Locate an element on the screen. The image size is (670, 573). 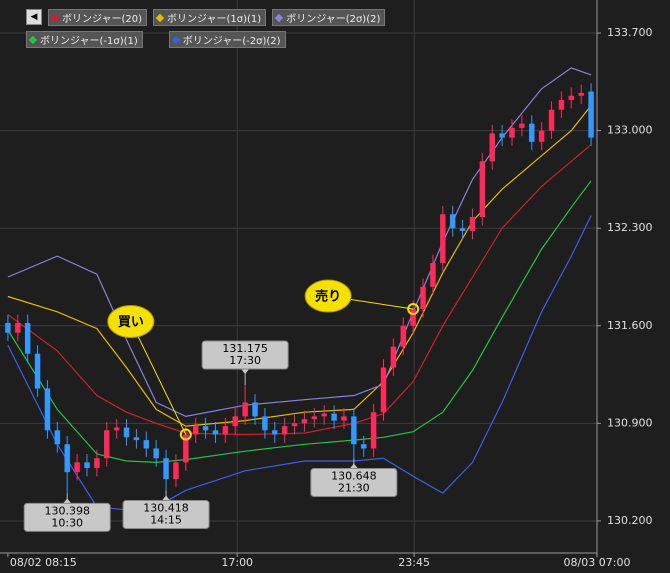
extreme-time: 17:30 is located at coordinates (245, 360).